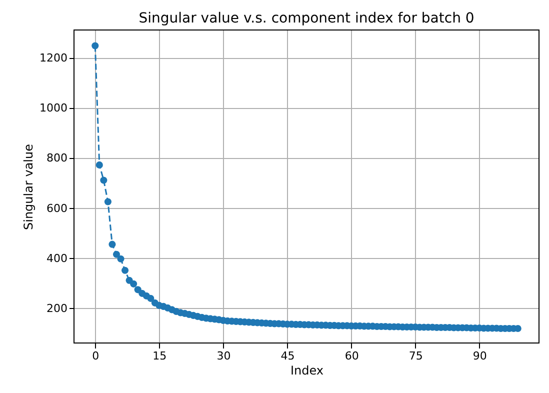 The width and height of the screenshot is (549, 393). Describe the element at coordinates (54, 58) in the screenshot. I see `y-tick-label: 1200` at that location.